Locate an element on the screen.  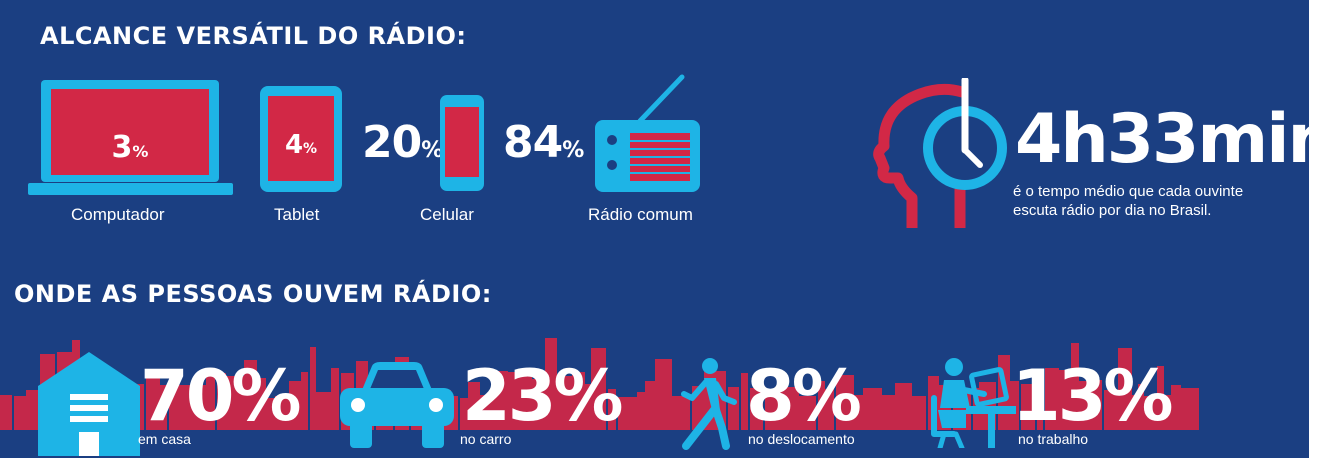
place-percentage-trabalho: 13% is located at coordinates (1093, 396).